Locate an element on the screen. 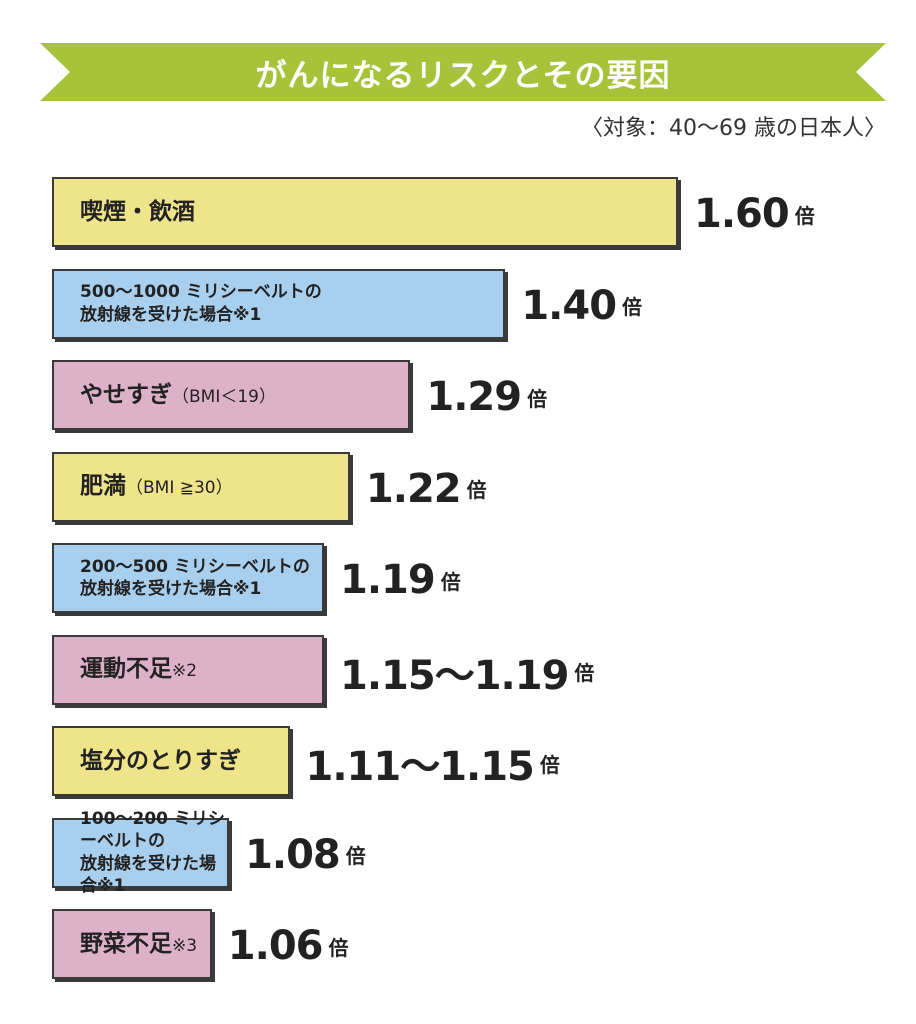  bar-value-label: 1.19 倍 is located at coordinates (400, 580).